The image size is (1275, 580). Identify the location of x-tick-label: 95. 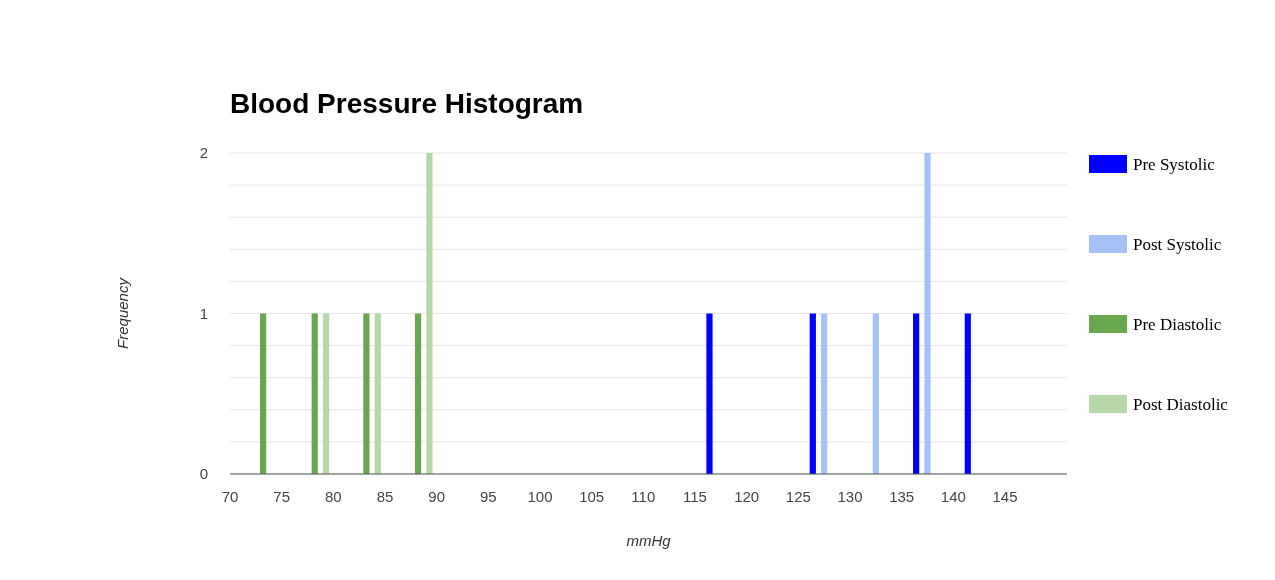
(488, 496).